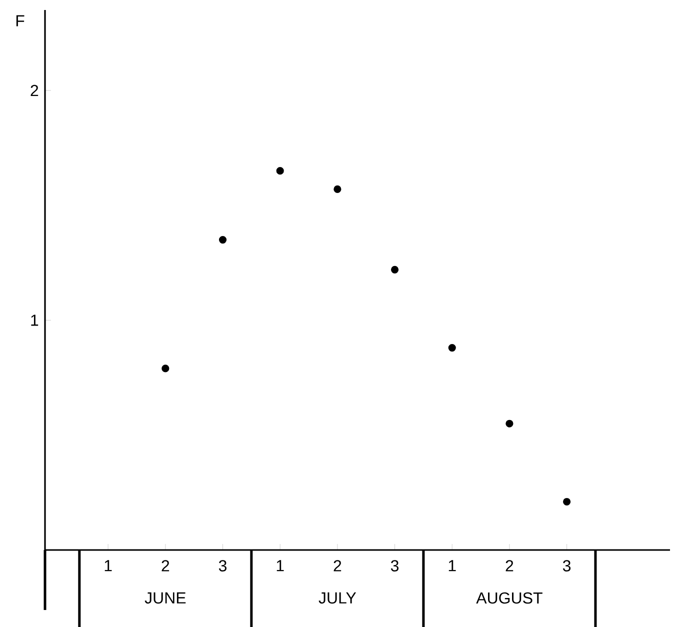 Image resolution: width=674 pixels, height=627 pixels. Describe the element at coordinates (509, 598) in the screenshot. I see `text: AUGUST` at that location.